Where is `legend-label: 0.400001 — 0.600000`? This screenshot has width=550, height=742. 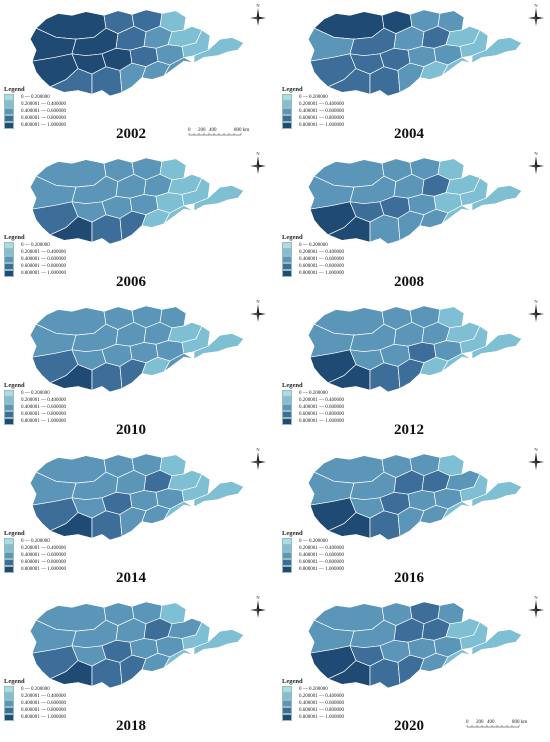
legend-label: 0.400001 — 0.600000 is located at coordinates (321, 407).